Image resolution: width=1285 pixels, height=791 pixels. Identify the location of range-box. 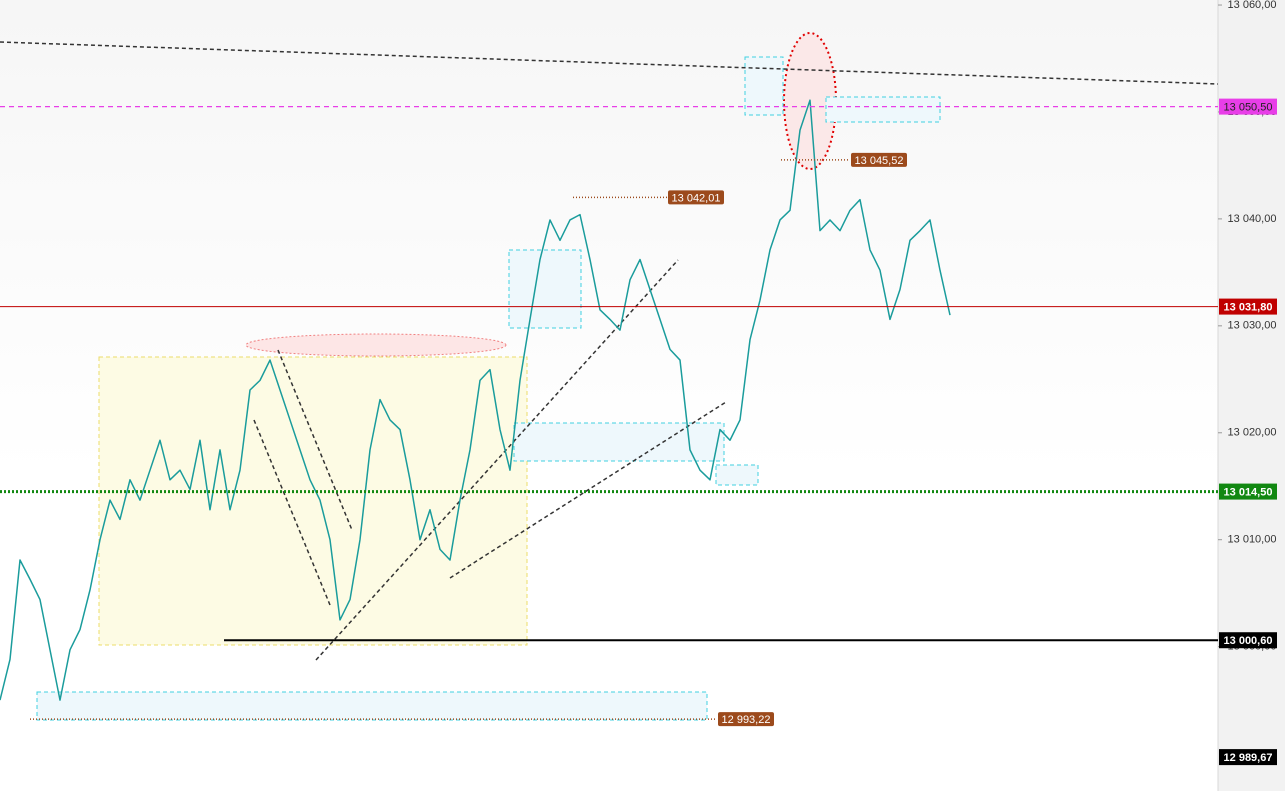
(313, 501).